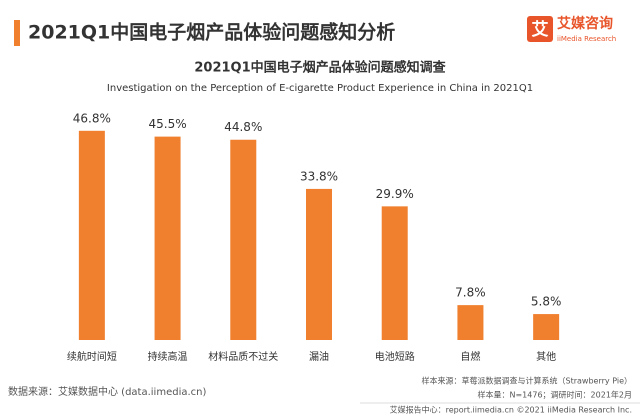 Image resolution: width=640 pixels, height=416 pixels. I want to click on x-tick-label: 材料品质不过关, so click(243, 356).